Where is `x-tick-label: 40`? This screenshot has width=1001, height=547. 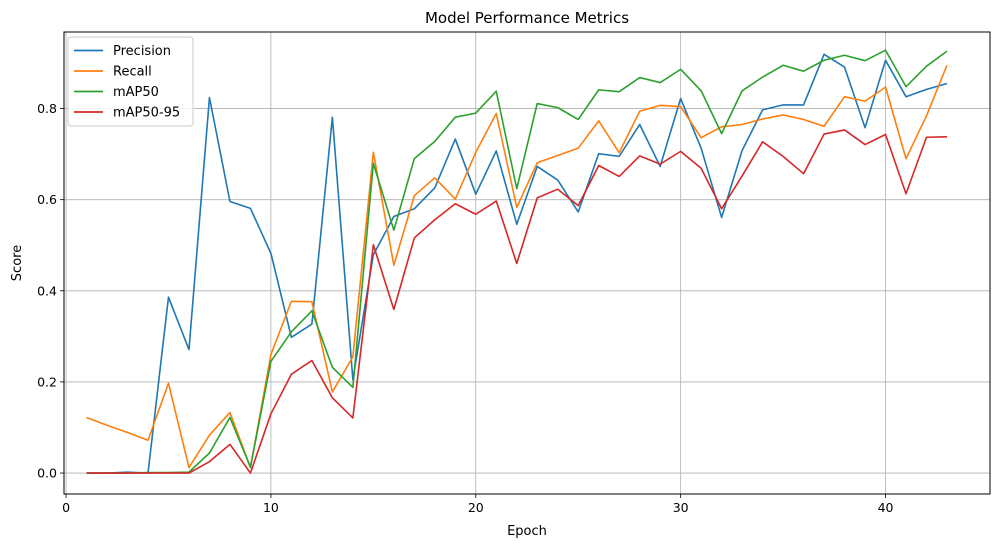 x-tick-label: 40 is located at coordinates (886, 507).